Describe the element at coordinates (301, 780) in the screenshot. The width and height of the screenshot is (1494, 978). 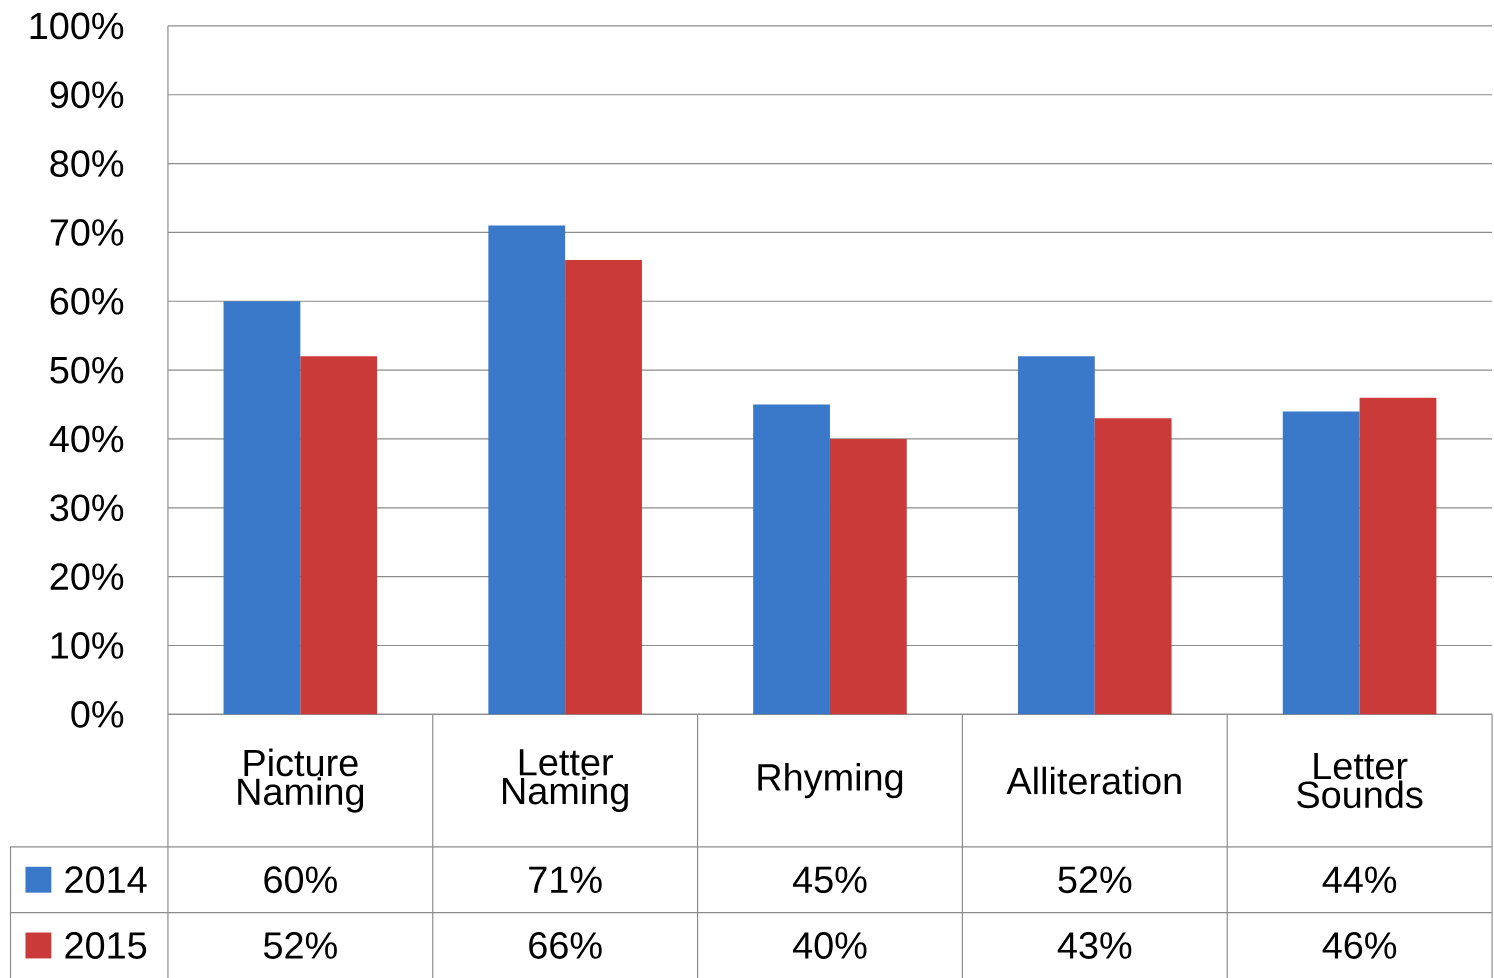
I see `x-tick-label: Picture Naming` at that location.